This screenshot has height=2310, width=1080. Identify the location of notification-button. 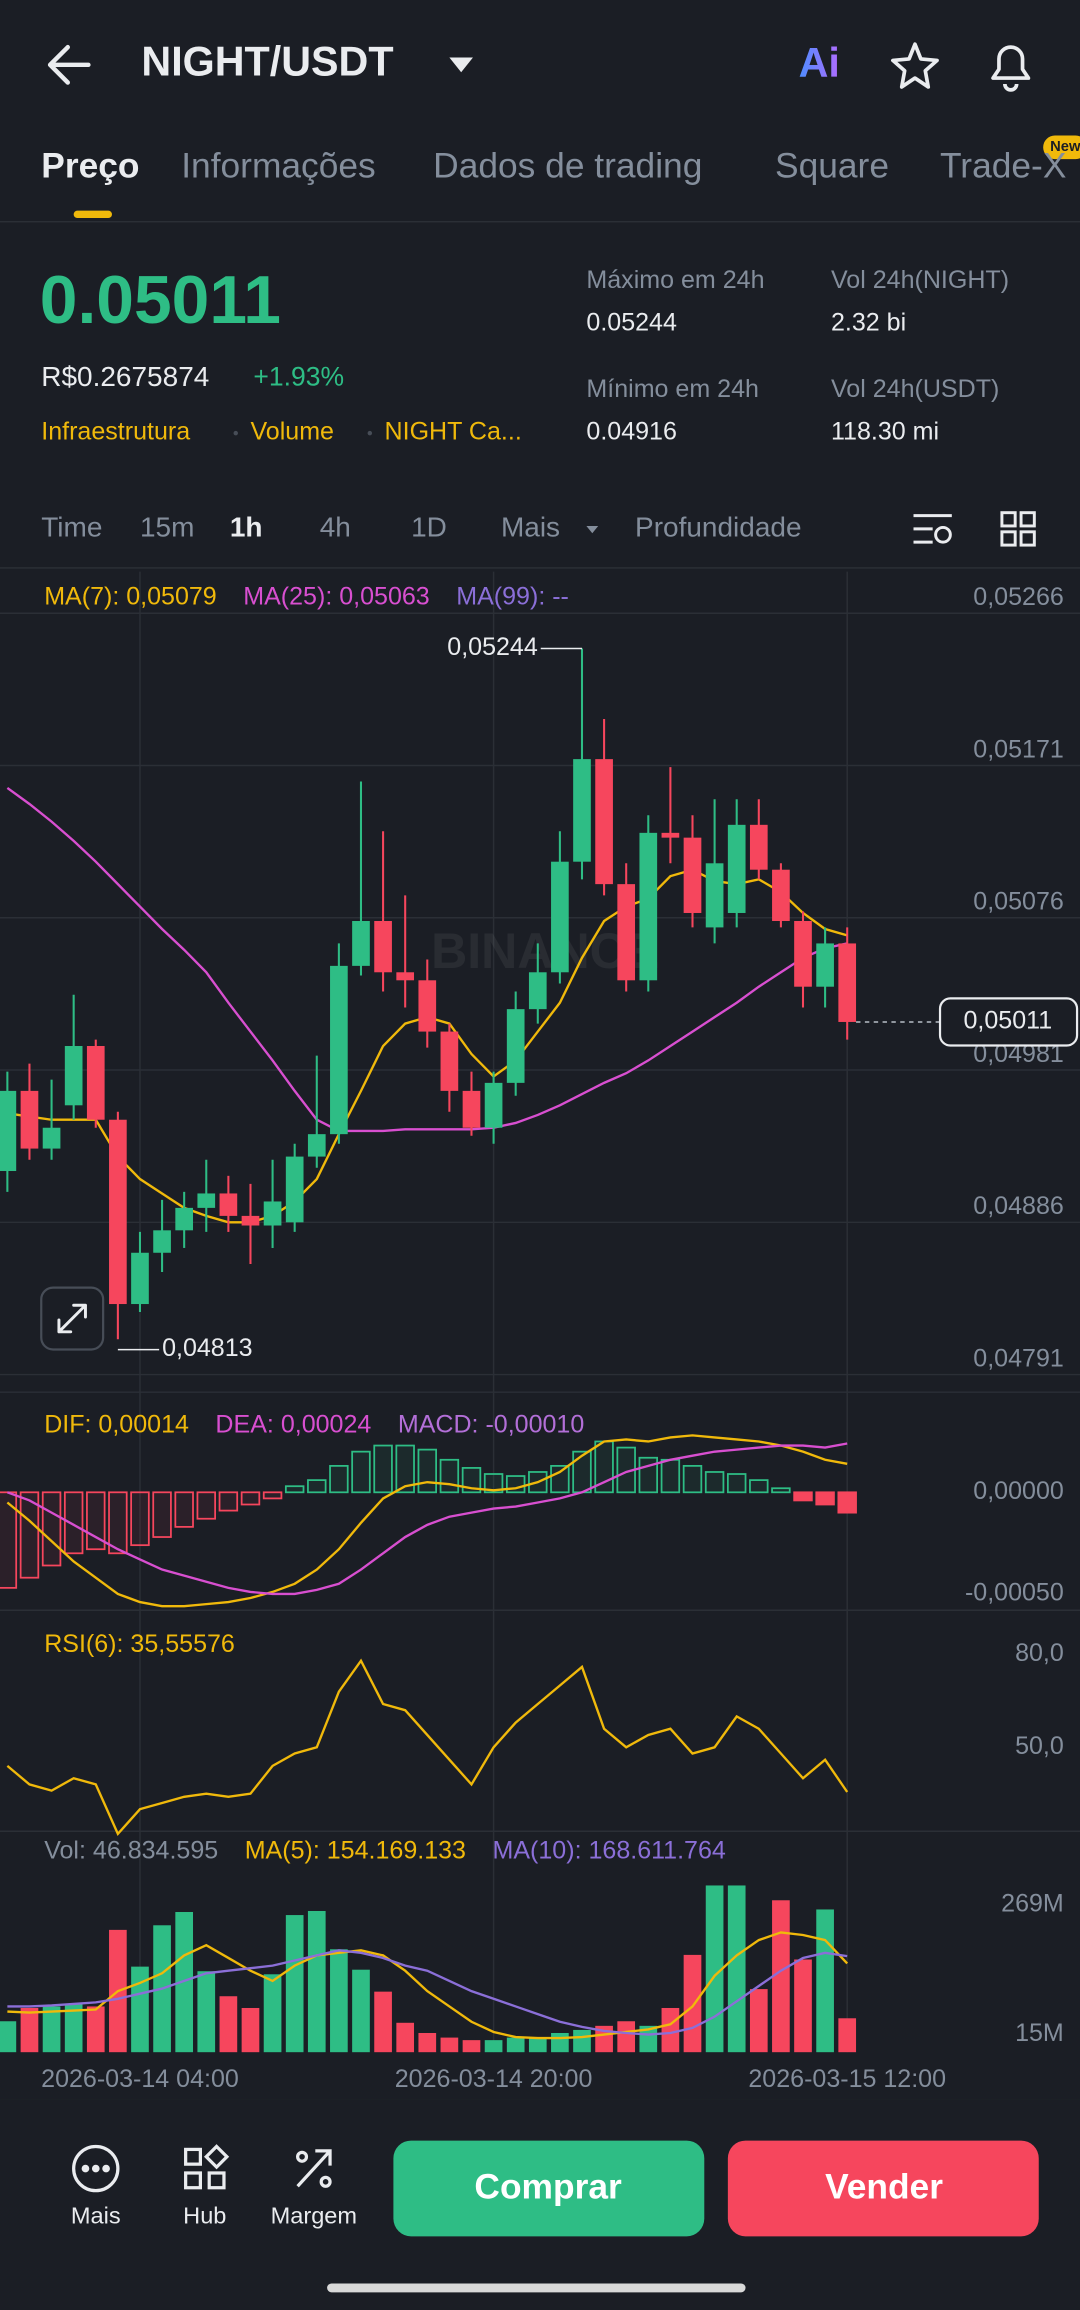
(1011, 68).